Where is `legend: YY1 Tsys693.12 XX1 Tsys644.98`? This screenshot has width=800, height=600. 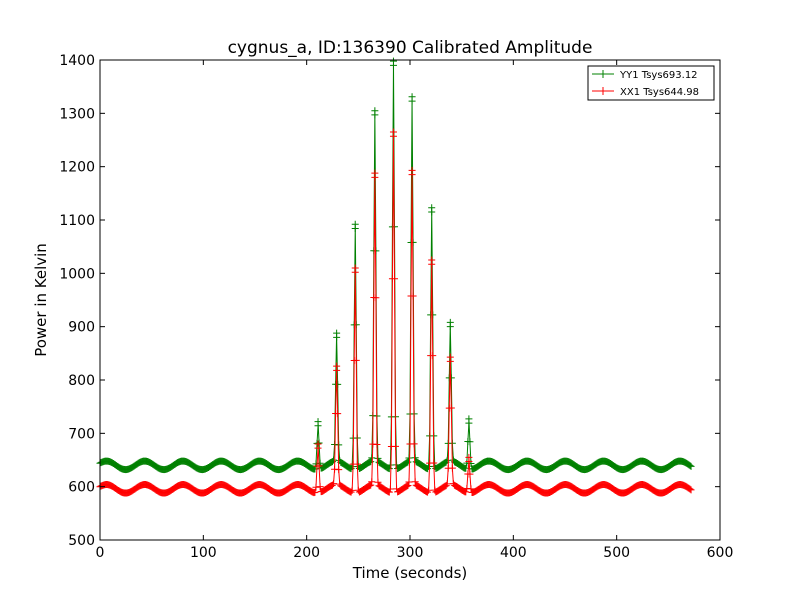 legend: YY1 Tsys693.12 XX1 Tsys644.98 is located at coordinates (651, 83).